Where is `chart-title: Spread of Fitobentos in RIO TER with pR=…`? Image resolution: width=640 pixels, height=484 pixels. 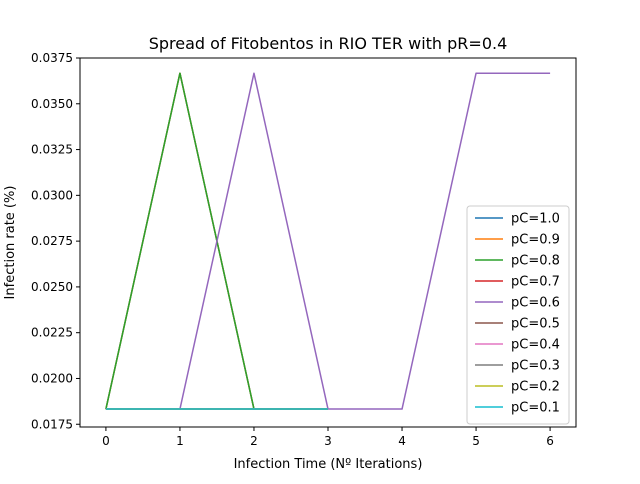 chart-title: Spread of Fitobentos in RIO TER with pR=… is located at coordinates (328, 43).